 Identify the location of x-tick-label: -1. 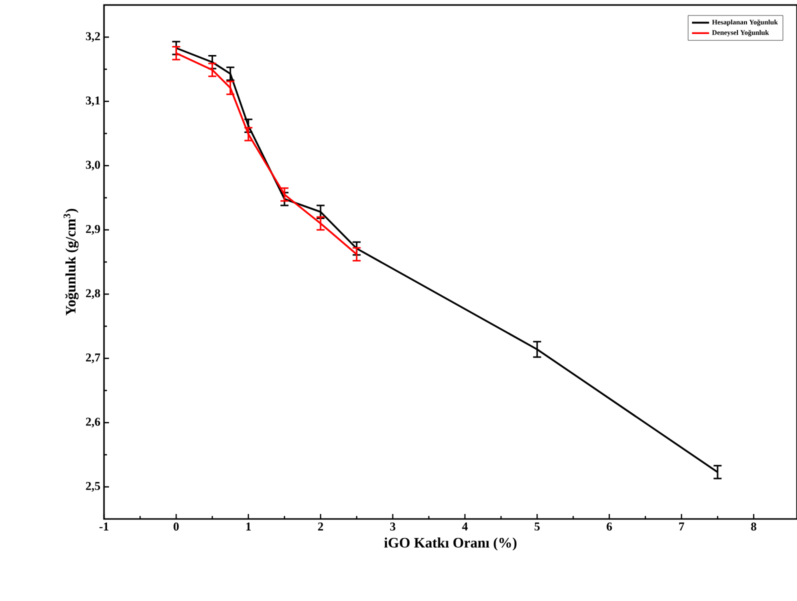
(103, 526).